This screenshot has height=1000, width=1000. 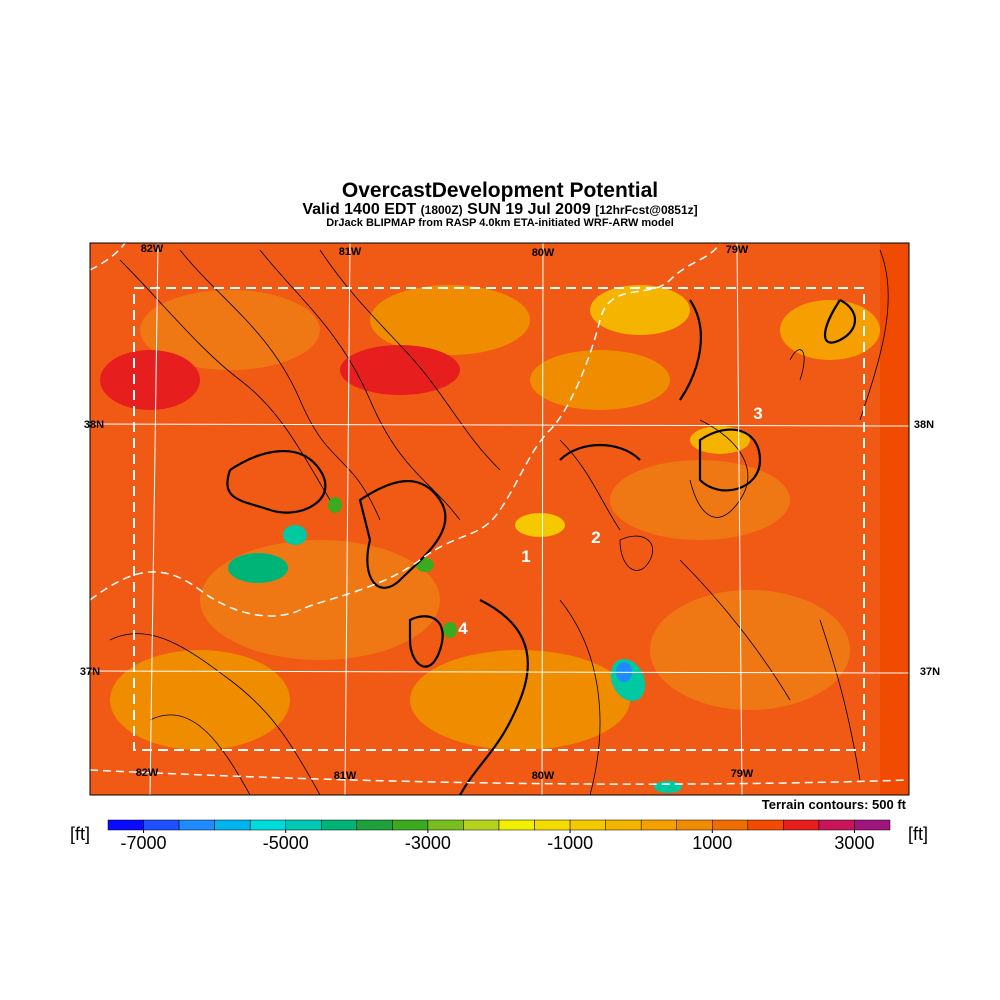 What do you see at coordinates (834, 804) in the screenshot?
I see `contour-note: Terrain contours: 500 ft` at bounding box center [834, 804].